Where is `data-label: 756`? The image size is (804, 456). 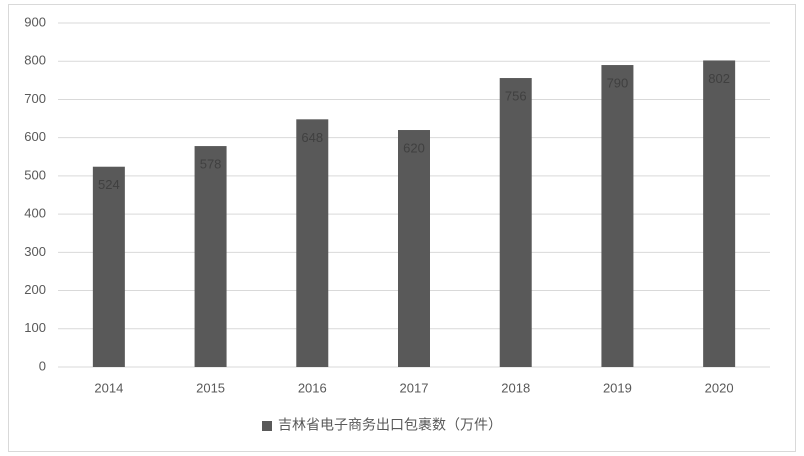
data-label: 756 is located at coordinates (516, 95).